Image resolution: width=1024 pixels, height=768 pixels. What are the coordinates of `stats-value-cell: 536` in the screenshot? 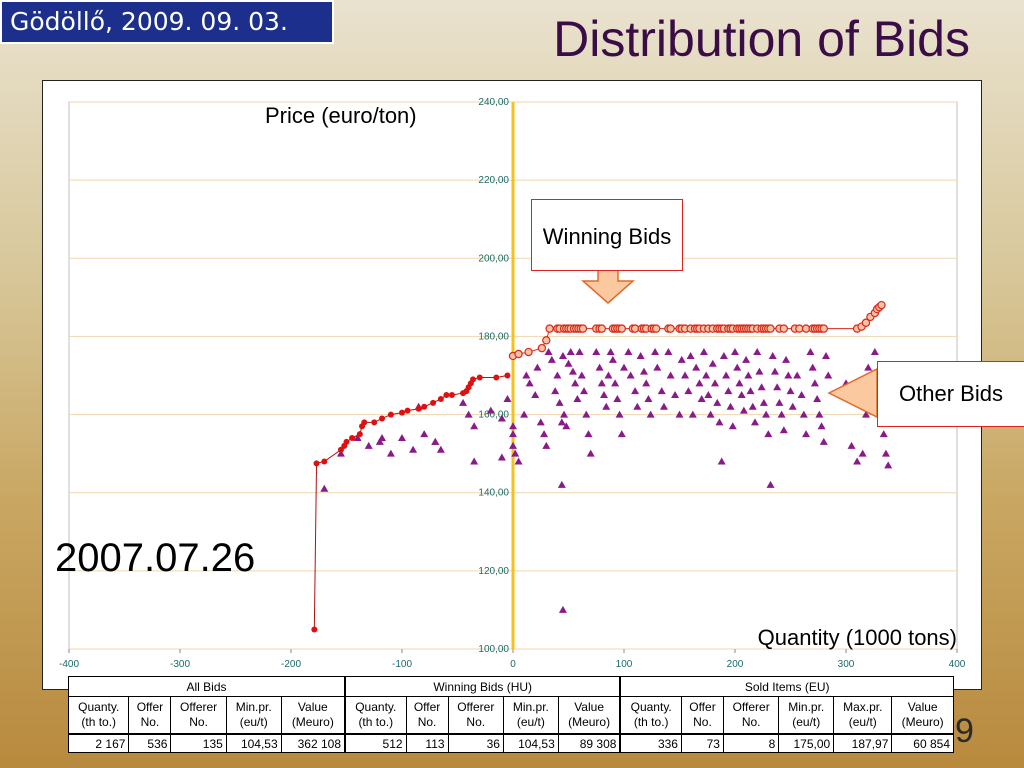 It's located at (150, 743).